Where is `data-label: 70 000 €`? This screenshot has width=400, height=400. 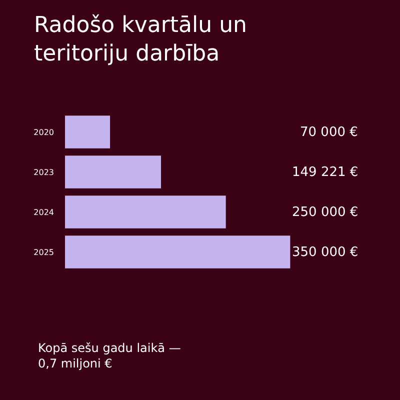 data-label: 70 000 € is located at coordinates (329, 132).